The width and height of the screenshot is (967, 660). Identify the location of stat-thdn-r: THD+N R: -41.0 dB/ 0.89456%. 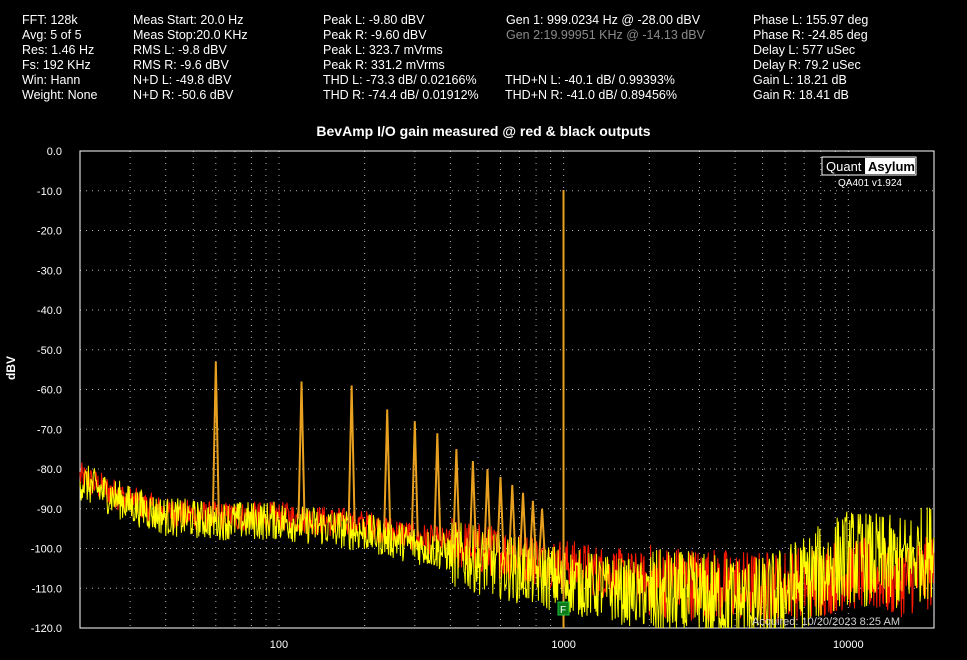
(591, 95).